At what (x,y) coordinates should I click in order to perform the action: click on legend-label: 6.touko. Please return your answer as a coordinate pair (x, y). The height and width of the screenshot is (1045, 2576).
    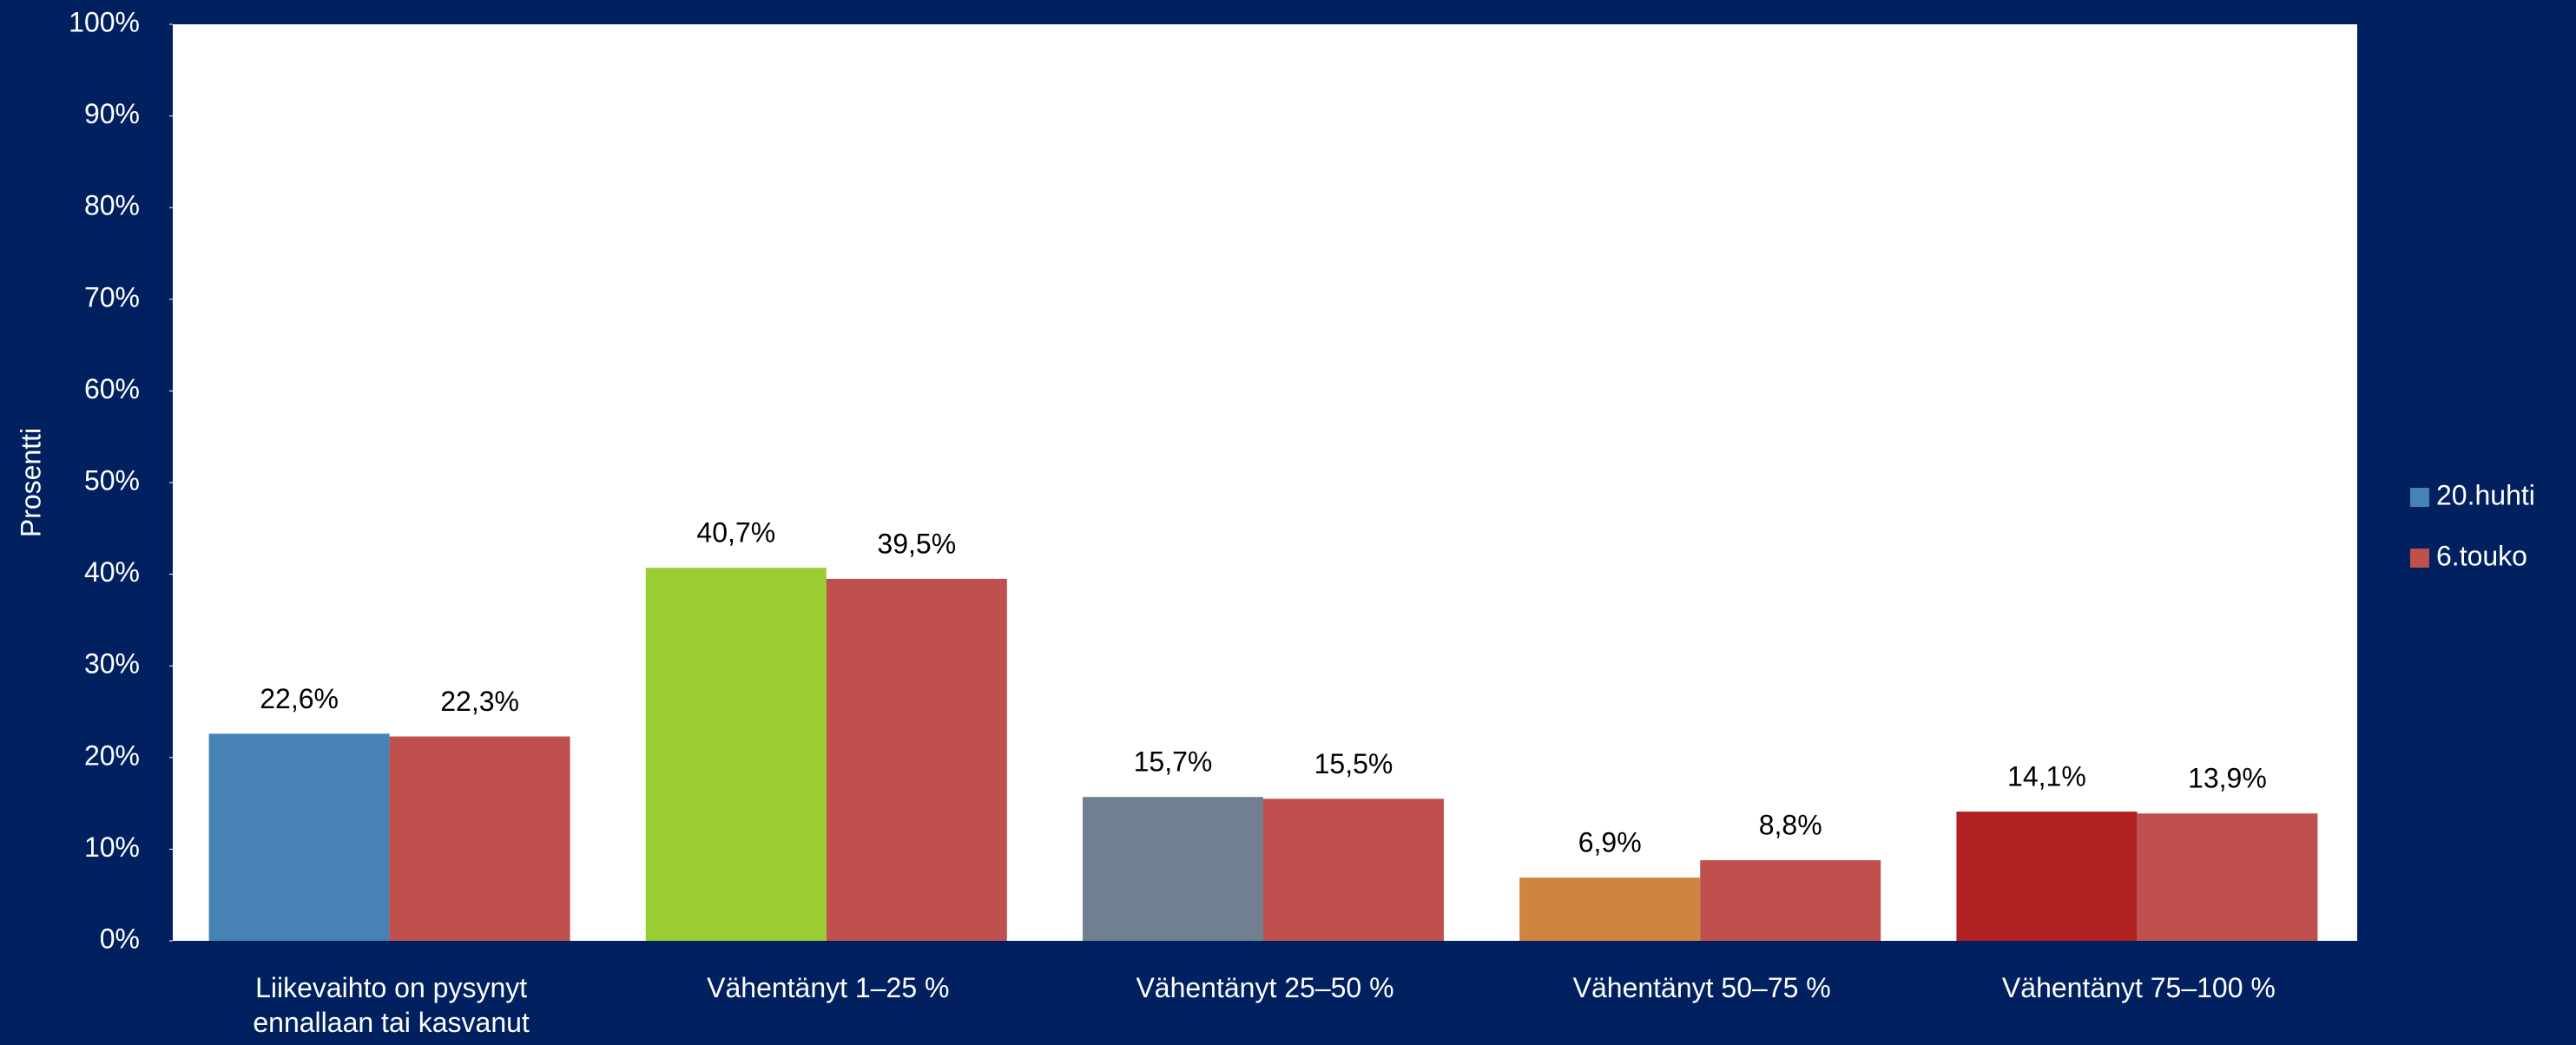
    Looking at the image, I should click on (2481, 555).